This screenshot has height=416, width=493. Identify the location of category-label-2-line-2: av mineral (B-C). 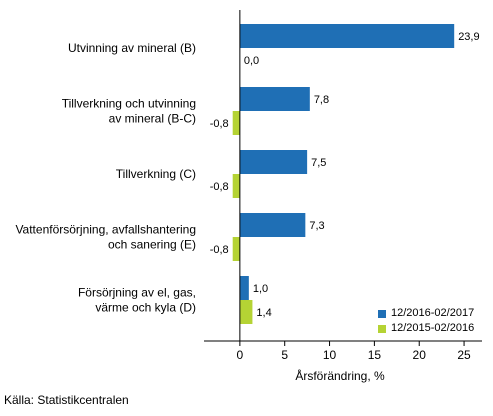
(152, 119).